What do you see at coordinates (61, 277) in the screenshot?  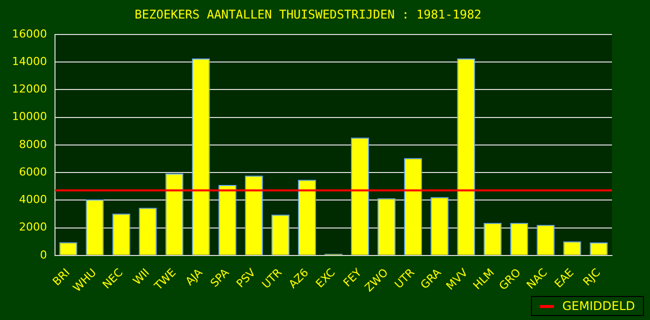 I see `x-tick-label: BRI` at bounding box center [61, 277].